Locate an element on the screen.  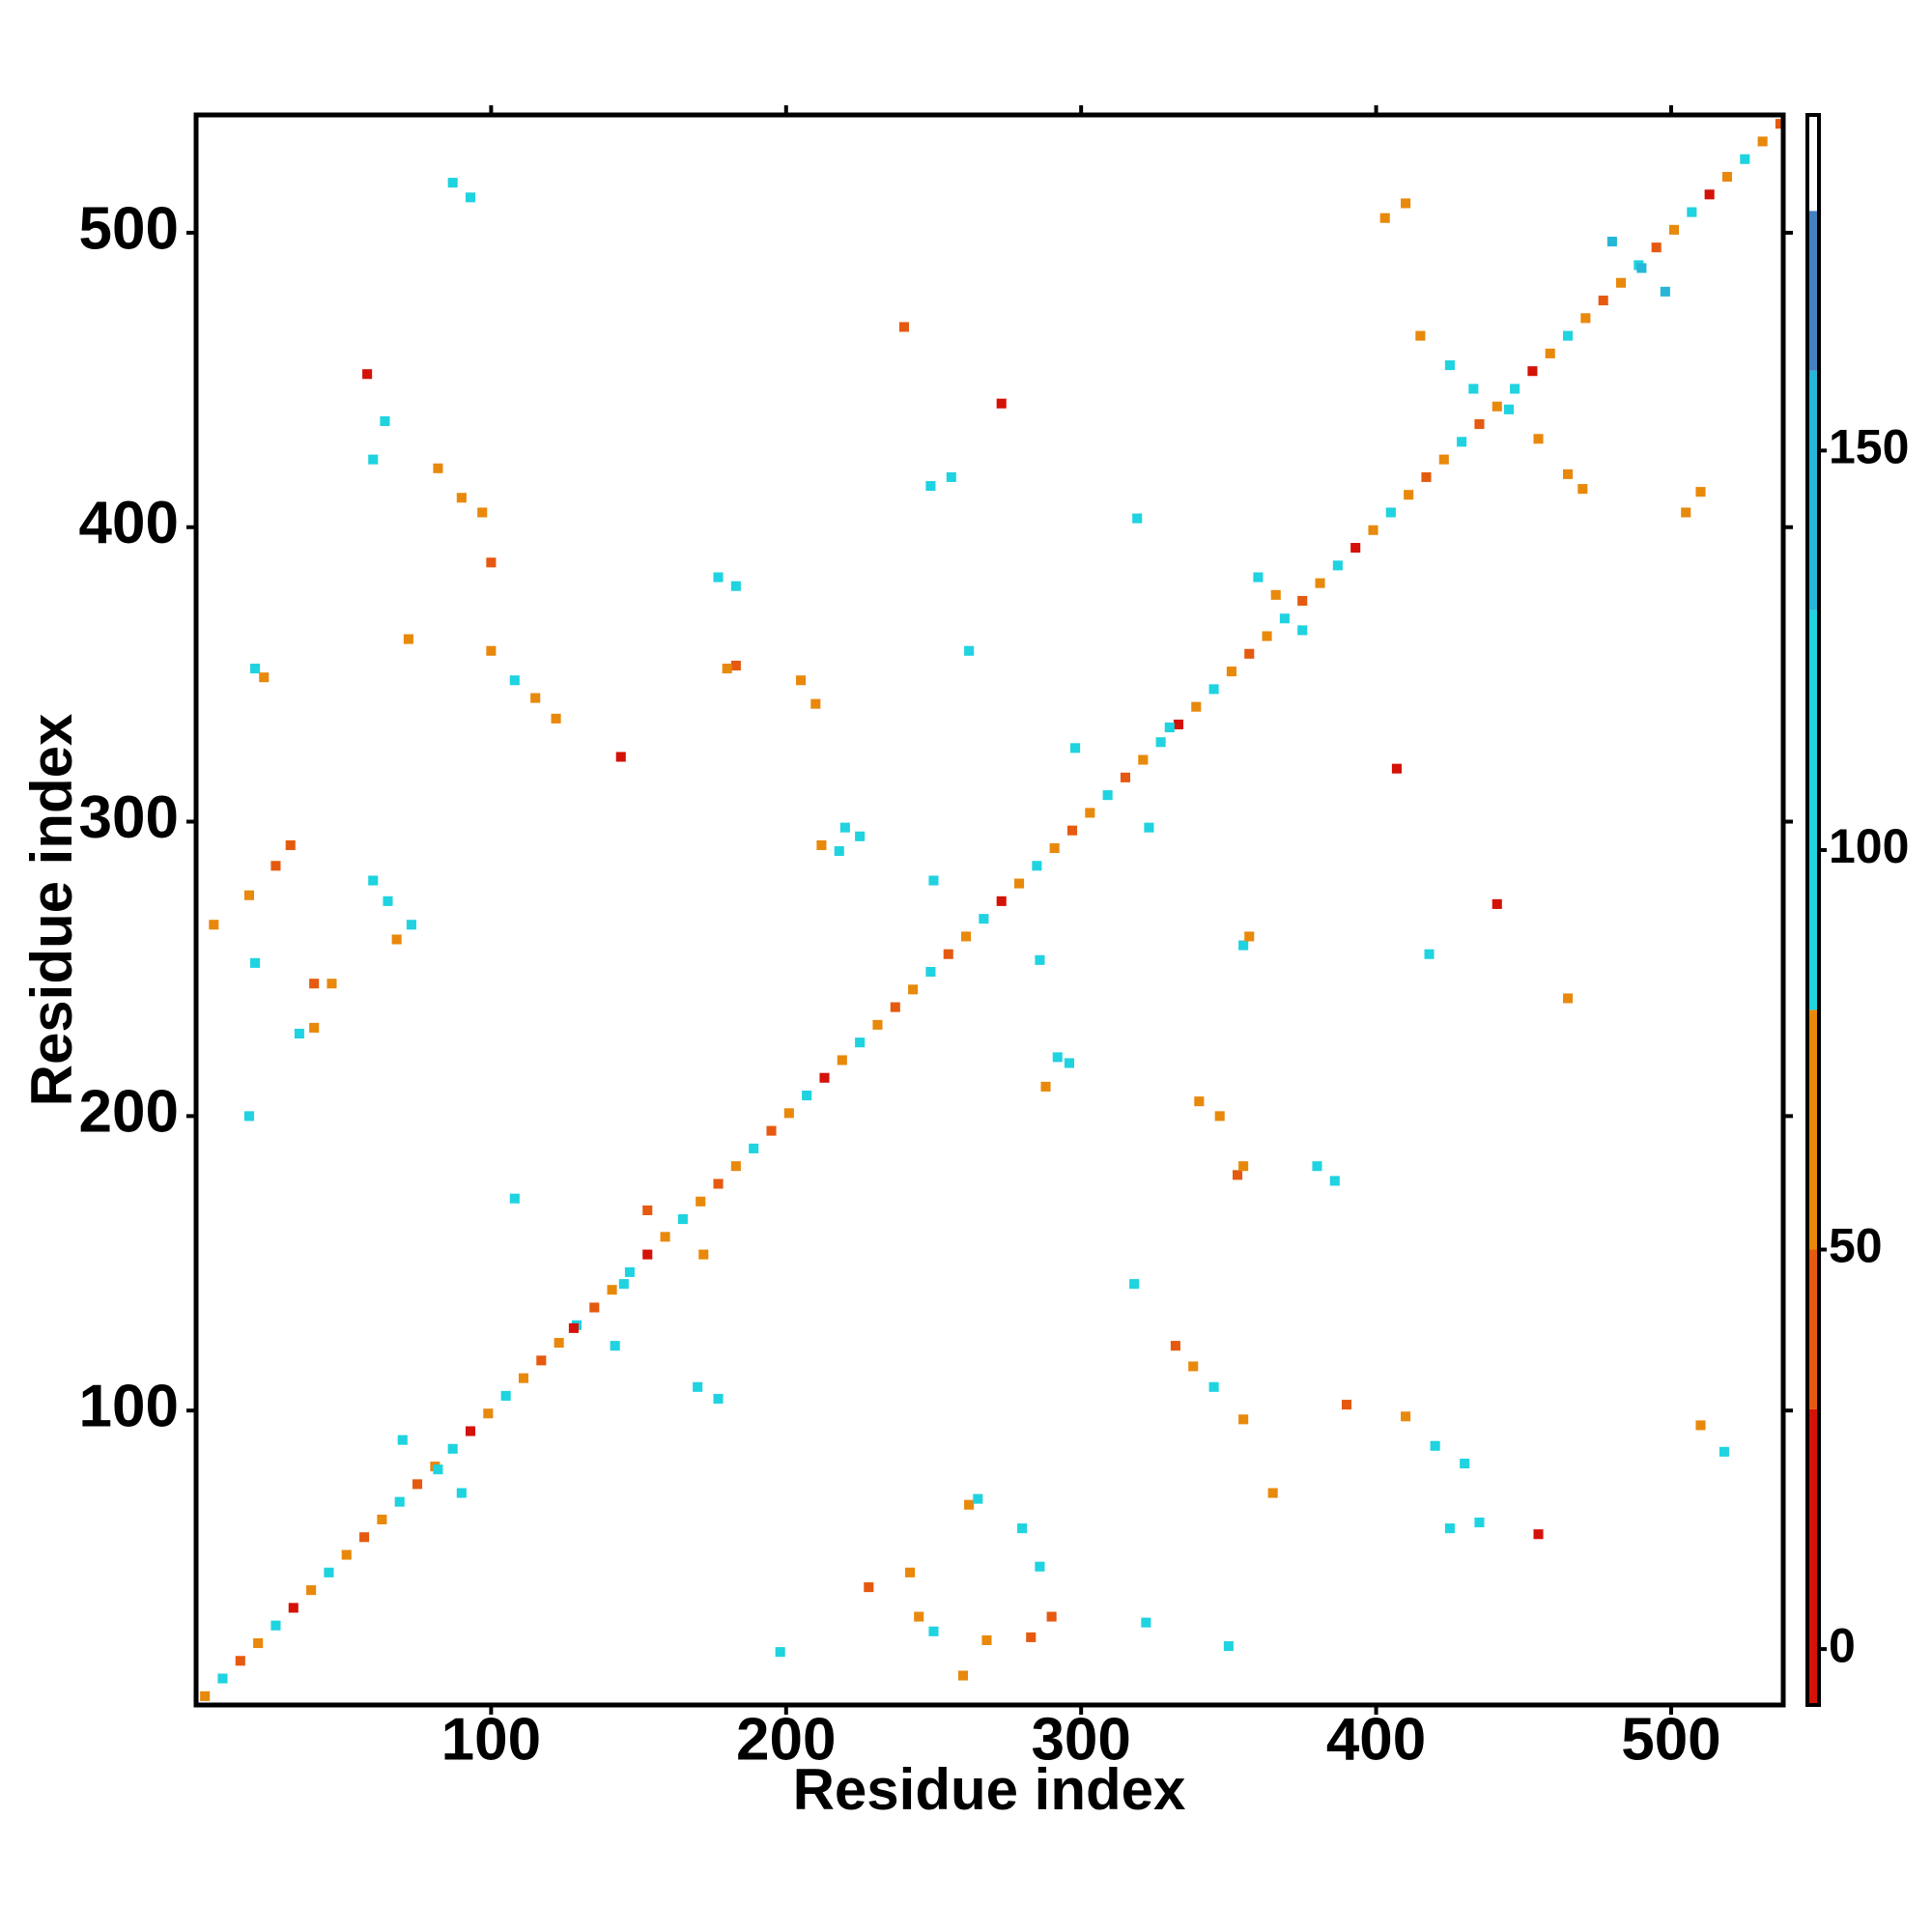
colorbar-tick-label: 0 is located at coordinates (1842, 1645).